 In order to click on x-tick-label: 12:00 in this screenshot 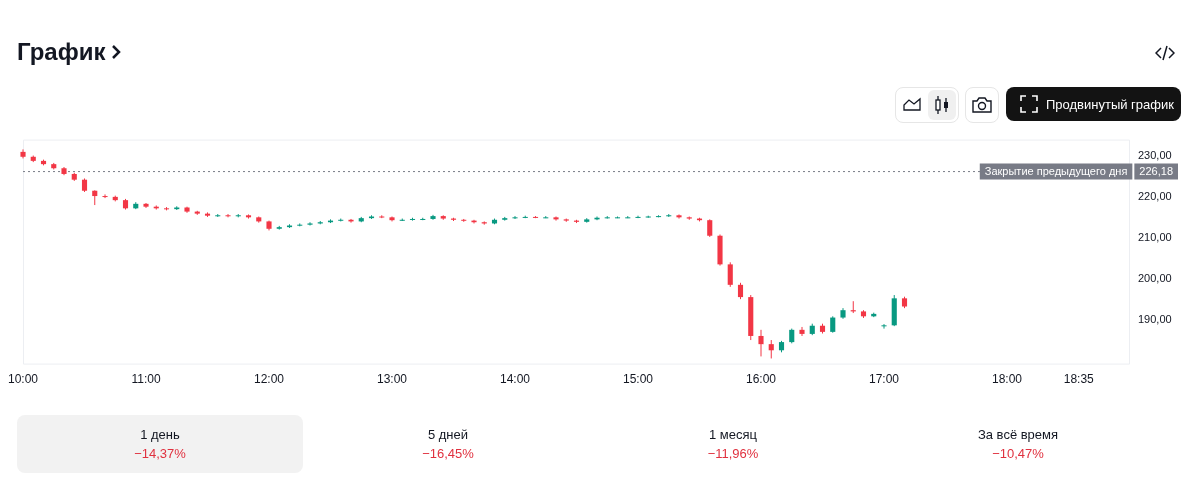, I will do `click(269, 379)`.